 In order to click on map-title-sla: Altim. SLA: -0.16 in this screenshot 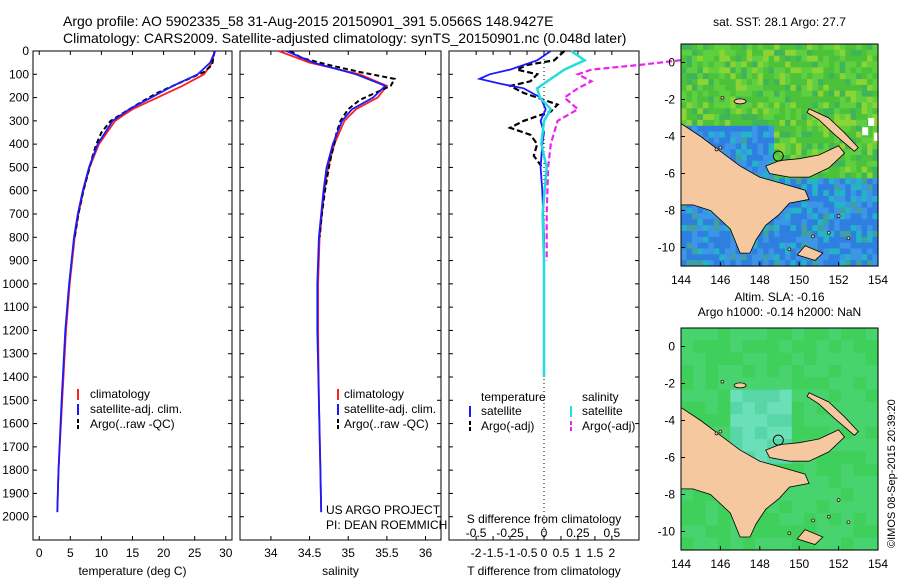, I will do `click(779, 297)`.